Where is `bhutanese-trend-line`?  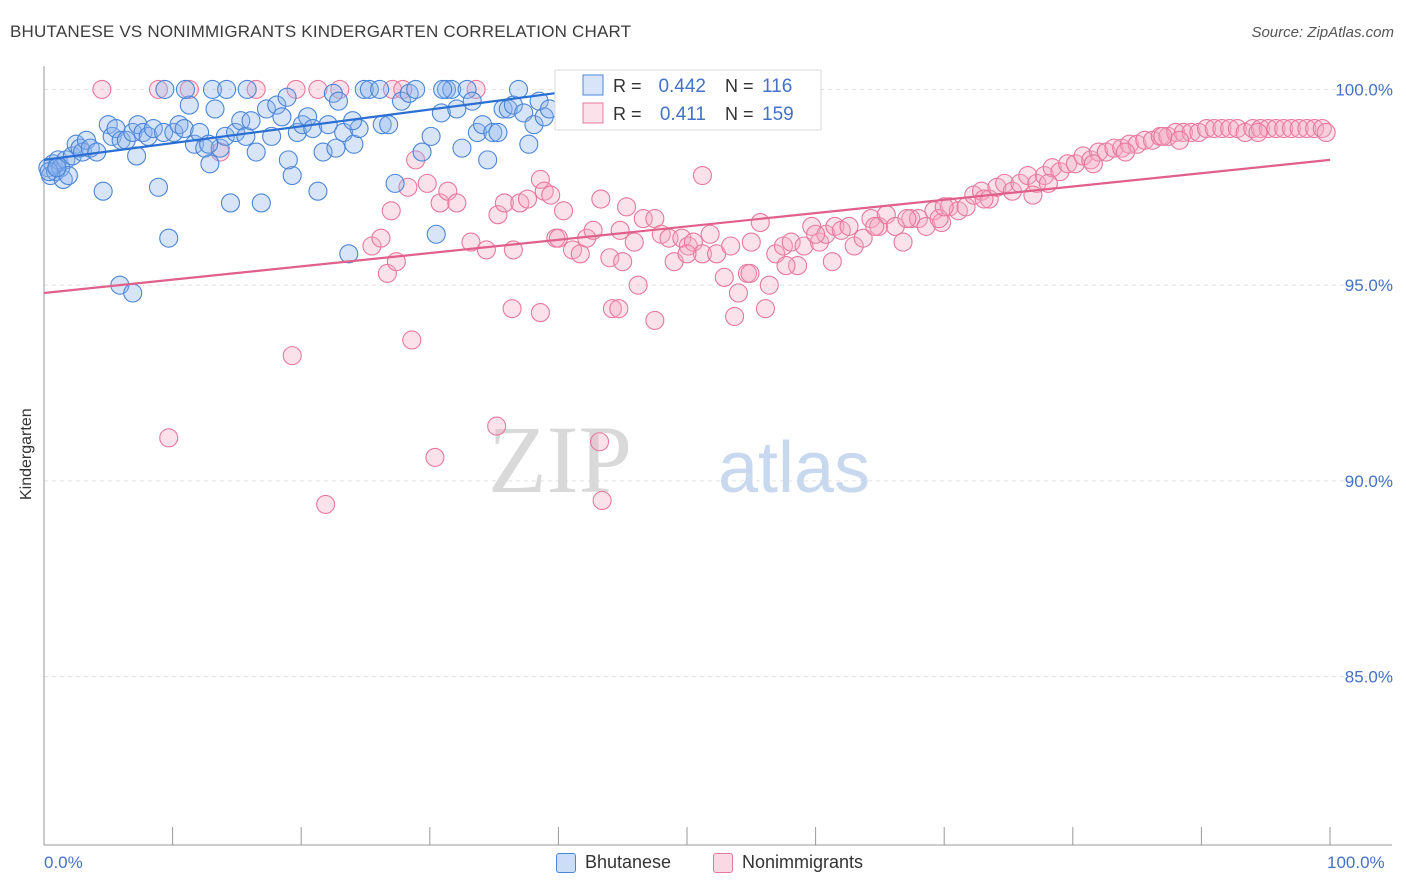 bhutanese-trend-line is located at coordinates (314, 124).